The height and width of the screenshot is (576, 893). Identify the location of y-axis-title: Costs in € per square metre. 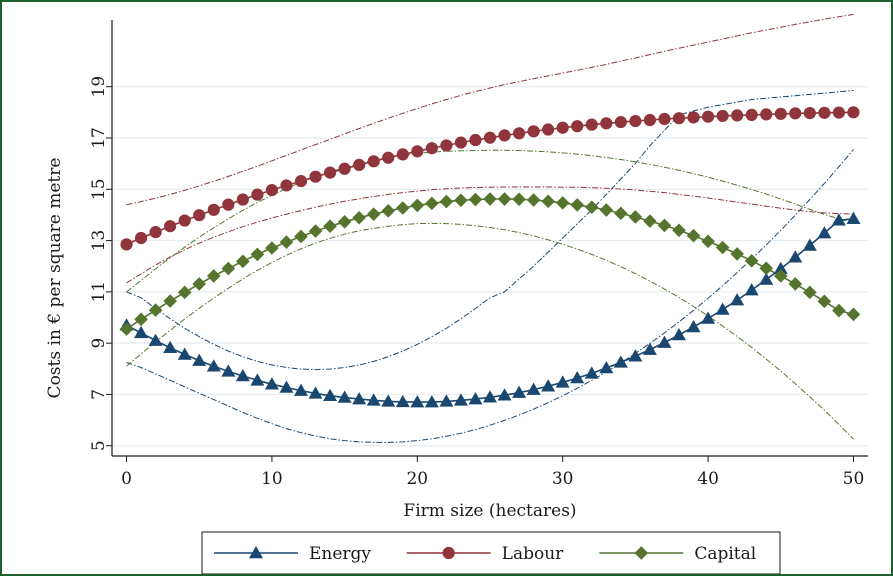
(55, 278).